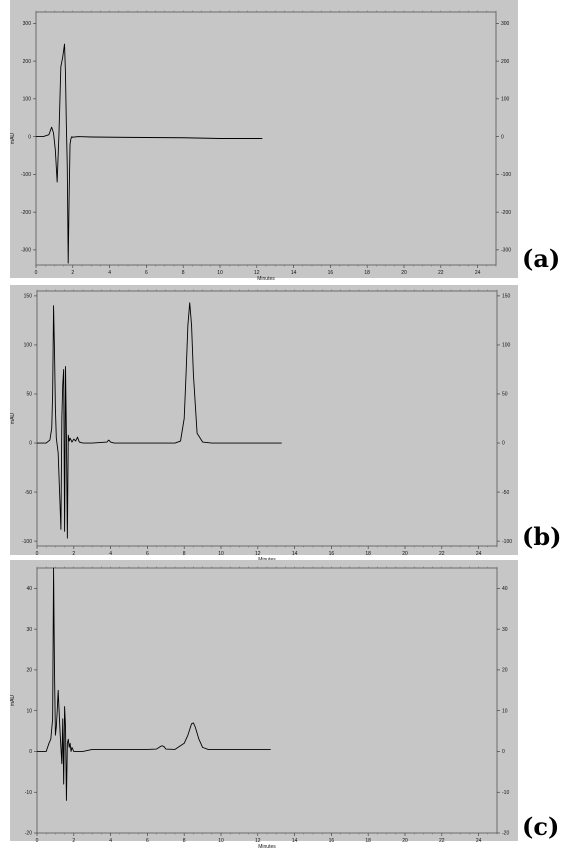  What do you see at coordinates (505, 493) in the screenshot?
I see `y-tick-label-right: -50` at bounding box center [505, 493].